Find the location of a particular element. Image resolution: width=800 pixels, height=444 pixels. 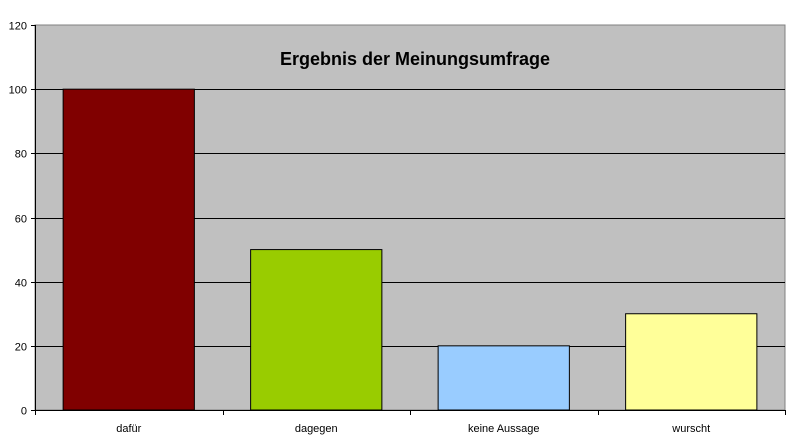

y-tick-label: 80 is located at coordinates (21, 155).